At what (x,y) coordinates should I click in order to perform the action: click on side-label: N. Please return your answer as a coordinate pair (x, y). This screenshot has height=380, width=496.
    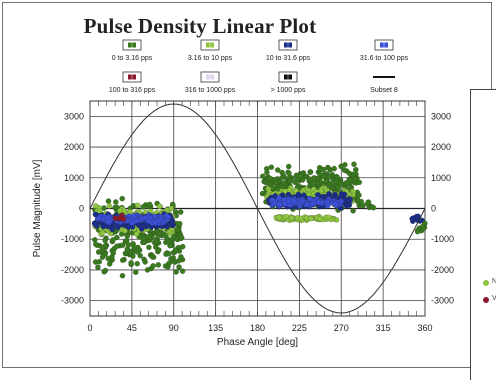
    Looking at the image, I should click on (494, 281).